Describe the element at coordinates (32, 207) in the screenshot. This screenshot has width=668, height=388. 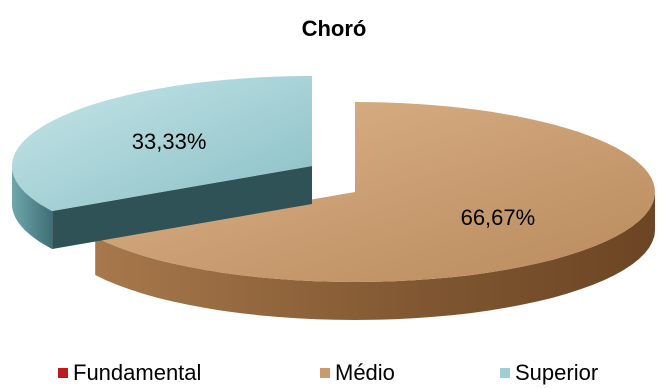
I see `pie-slice-side` at that location.